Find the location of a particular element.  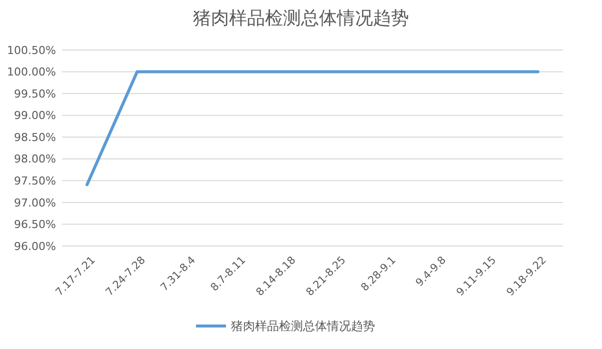

y-tick-label: 98.50% is located at coordinates (35, 137).